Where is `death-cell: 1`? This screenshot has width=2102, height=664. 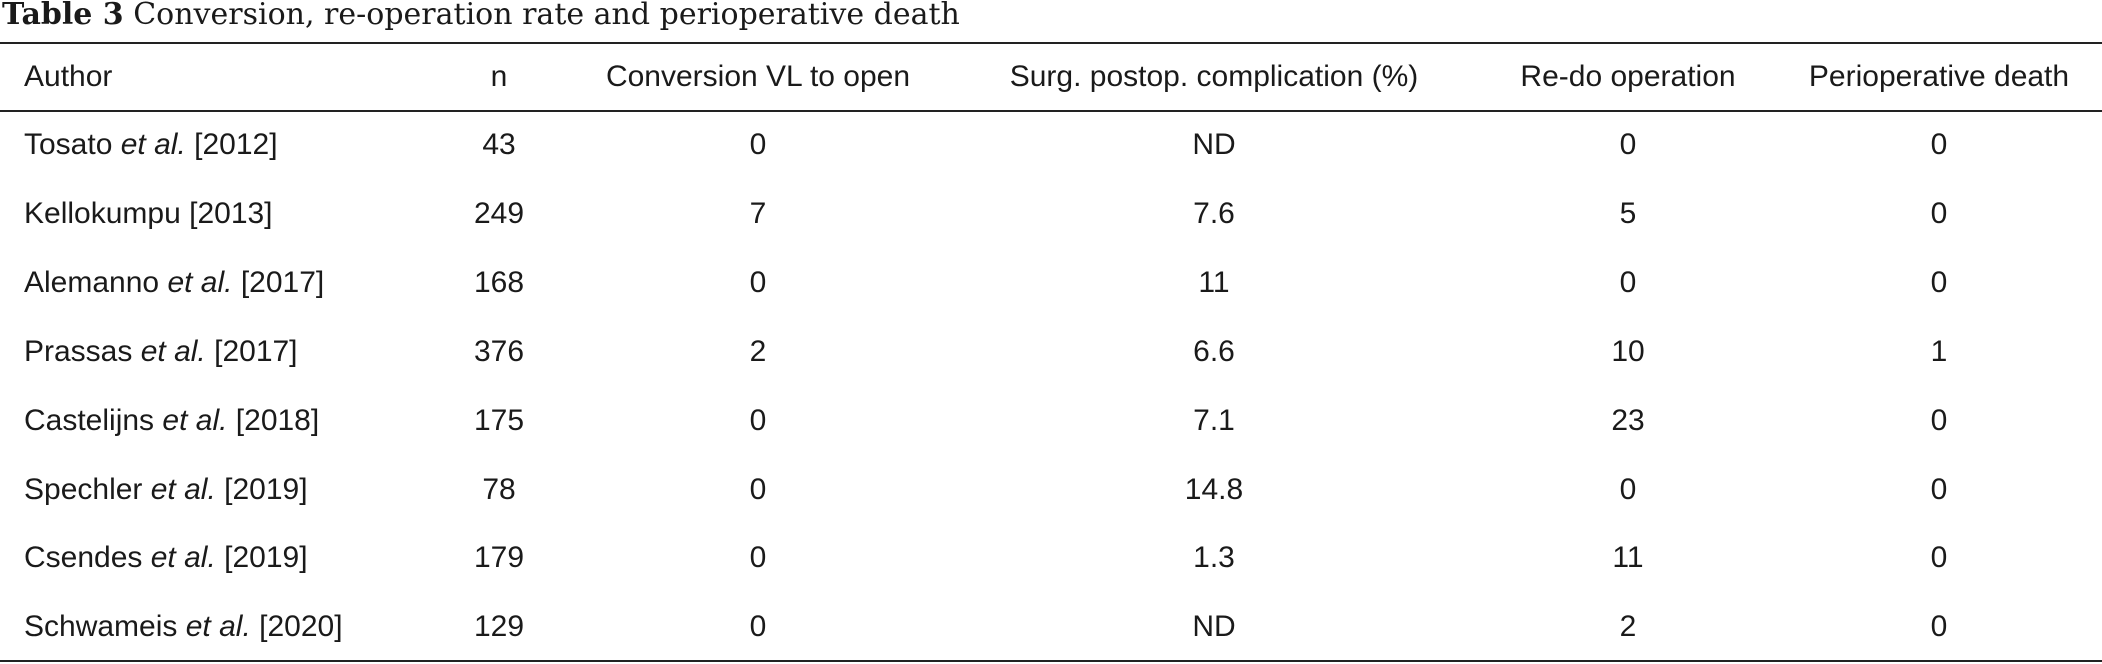 death-cell: 1 is located at coordinates (1939, 351).